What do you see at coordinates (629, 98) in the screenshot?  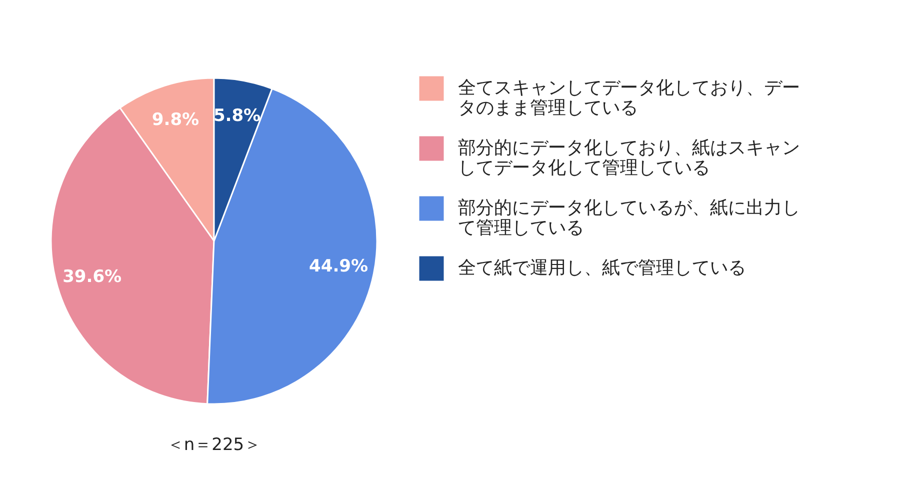 I see `legend-label: 全てスキャンしてデータ化しており、データのまま管理している` at bounding box center [629, 98].